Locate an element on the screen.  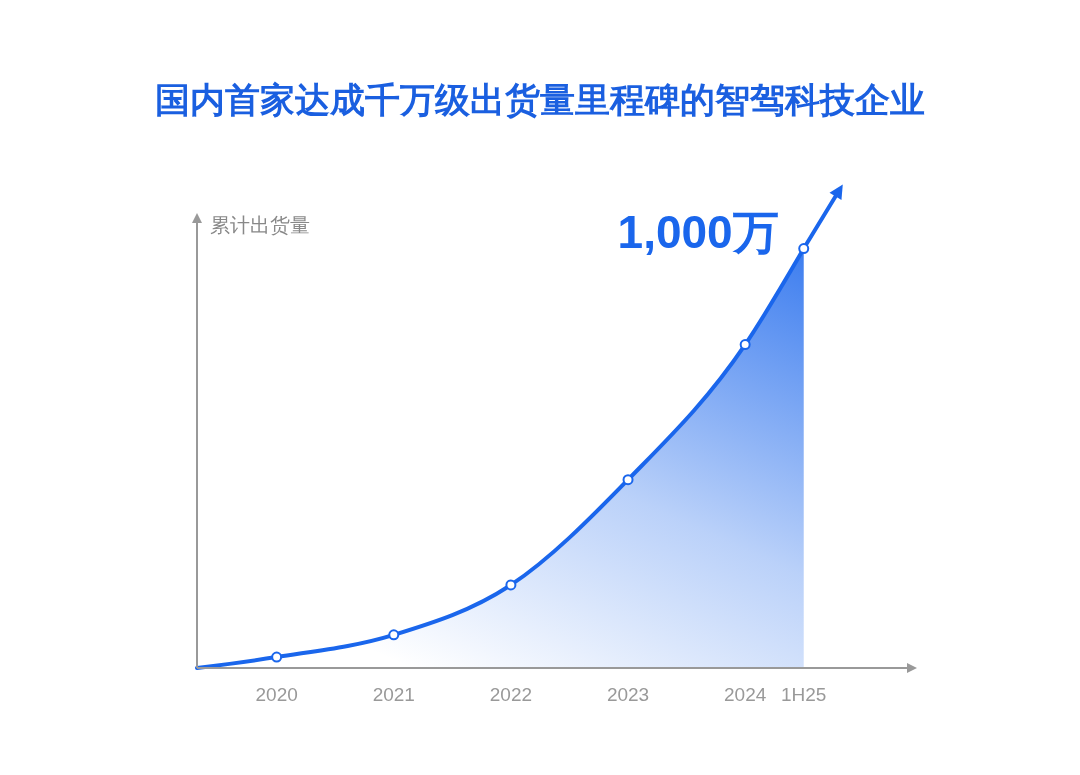
annotation: 1,000万 is located at coordinates (698, 231).